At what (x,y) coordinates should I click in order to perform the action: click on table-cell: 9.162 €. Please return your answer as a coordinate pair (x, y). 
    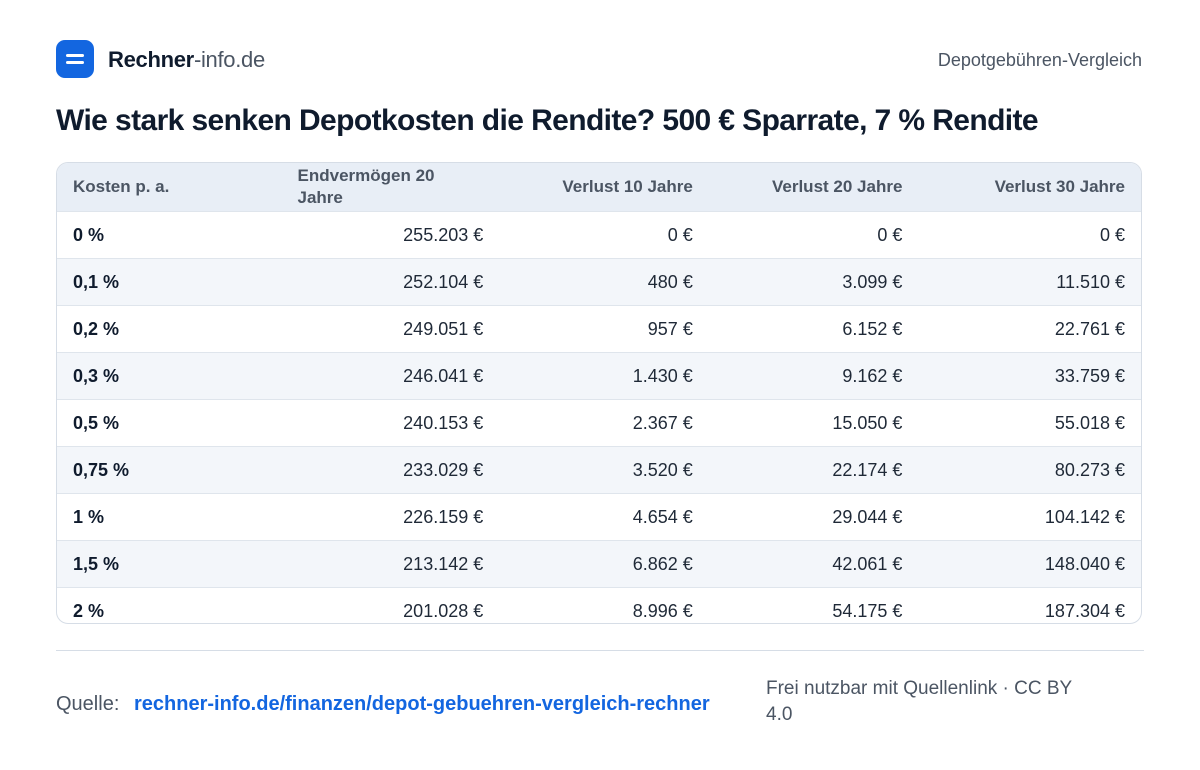
    Looking at the image, I should click on (813, 376).